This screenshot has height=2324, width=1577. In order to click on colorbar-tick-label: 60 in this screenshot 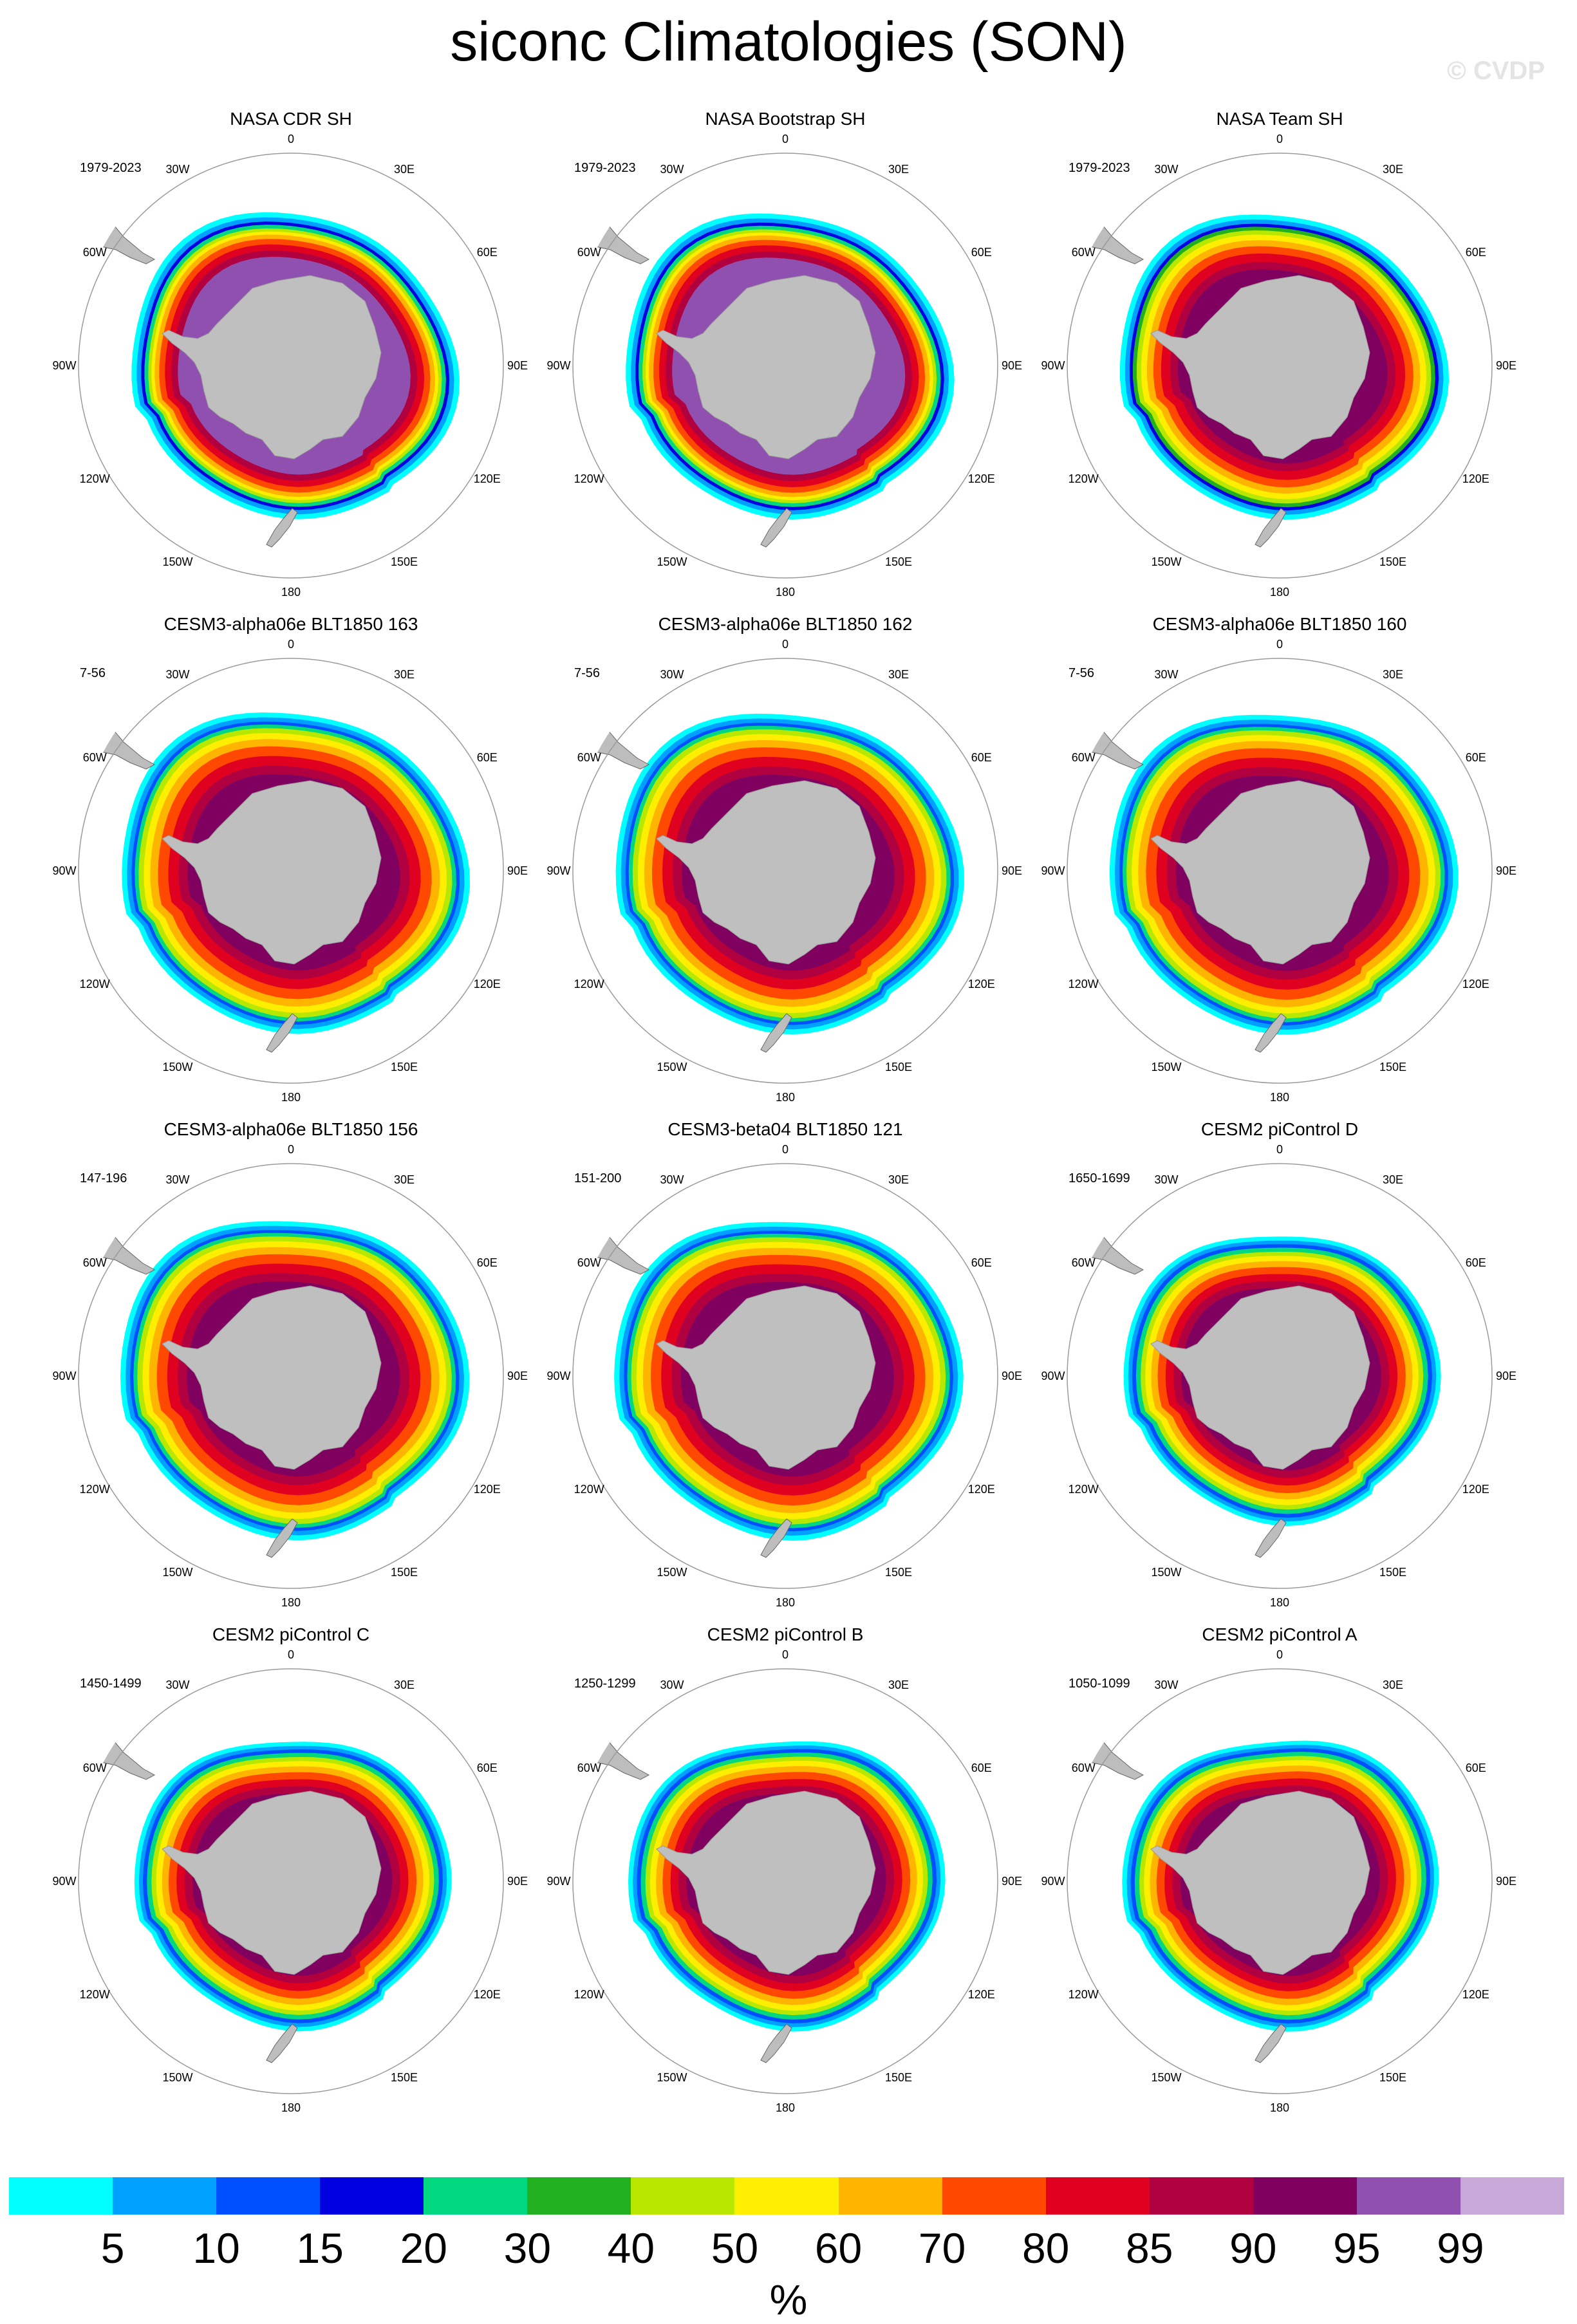, I will do `click(838, 2248)`.